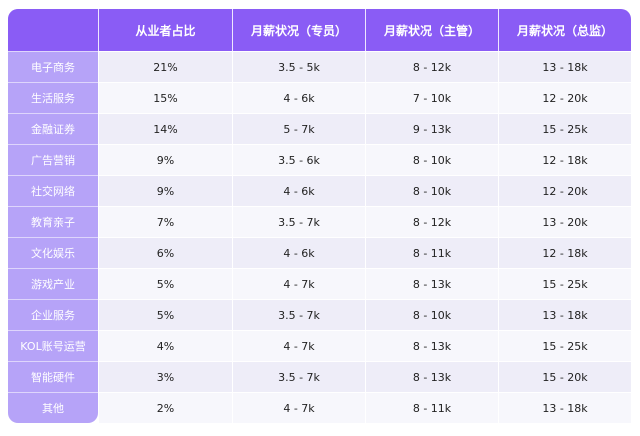  I want to click on table-row: 生活服务 15% 4 - 6k 7 - 10k 12 - 20k, so click(319, 97).